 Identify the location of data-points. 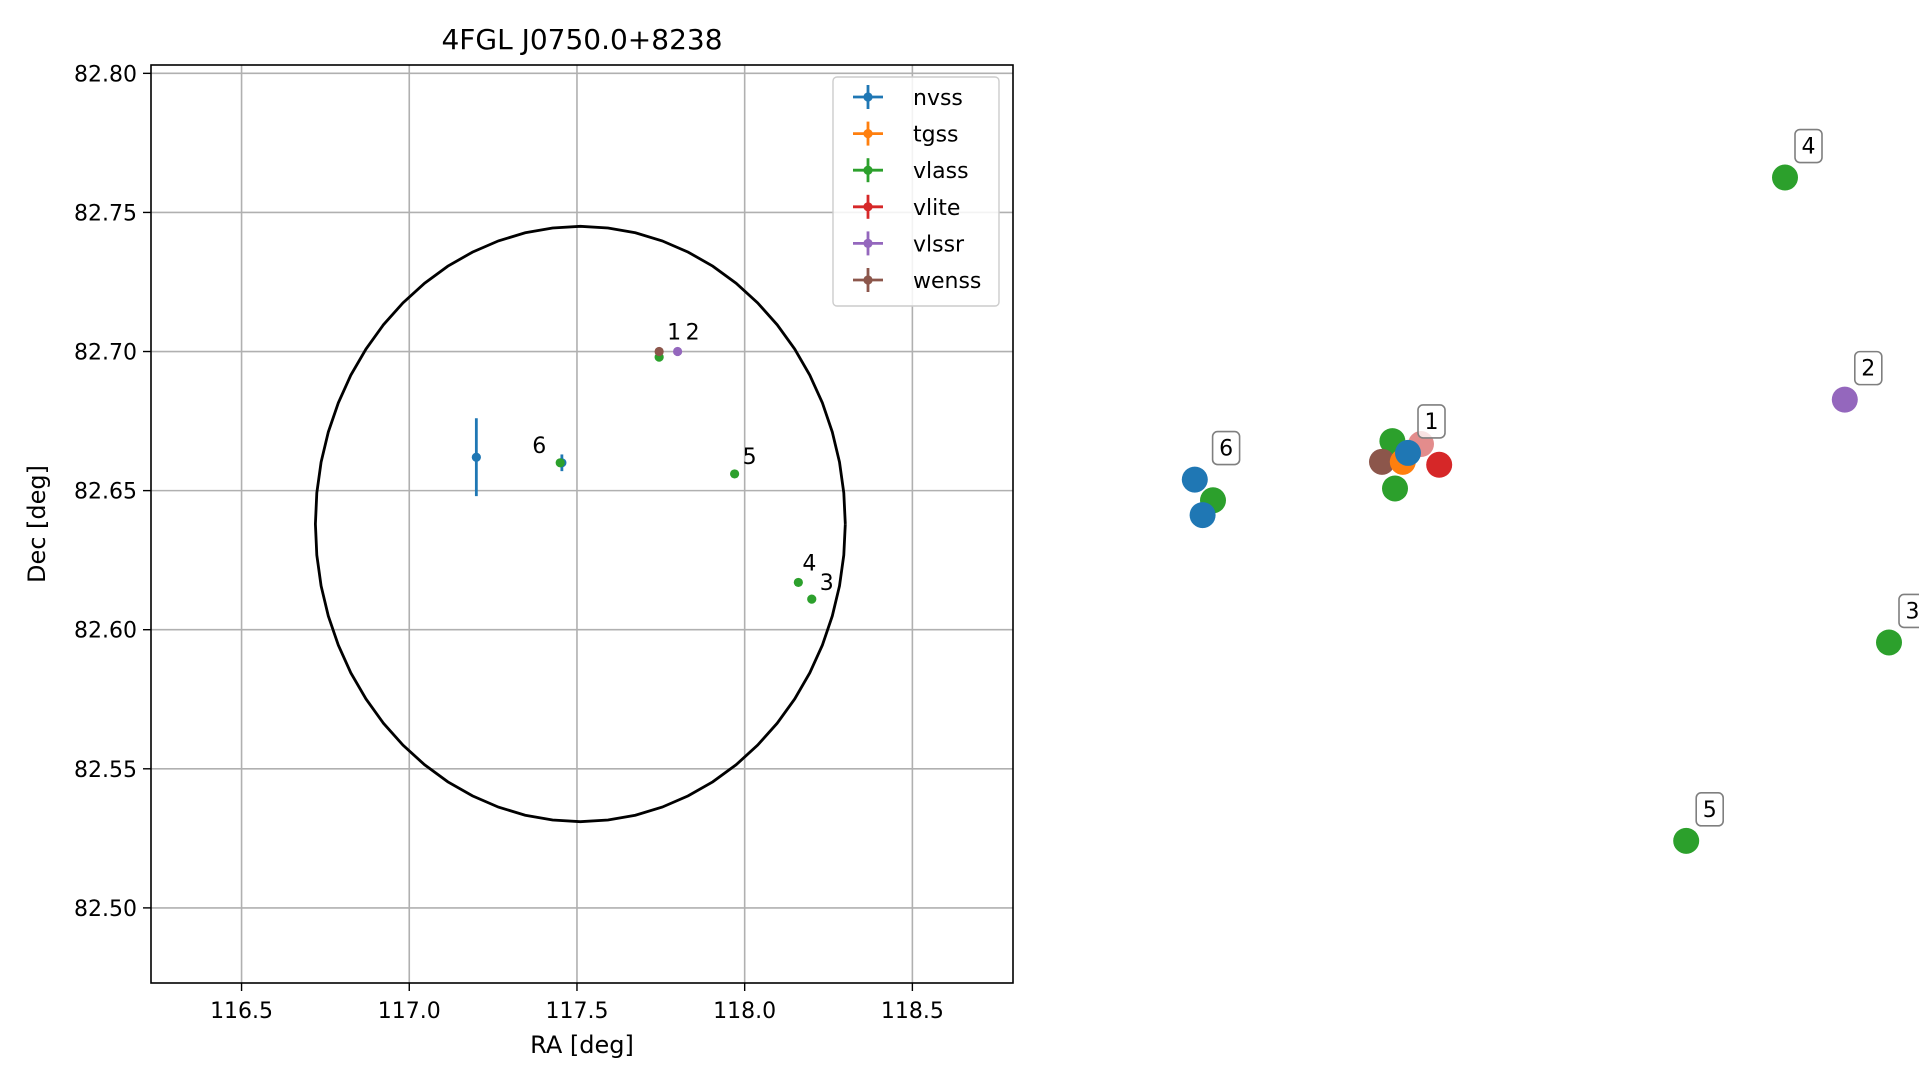
(644, 475).